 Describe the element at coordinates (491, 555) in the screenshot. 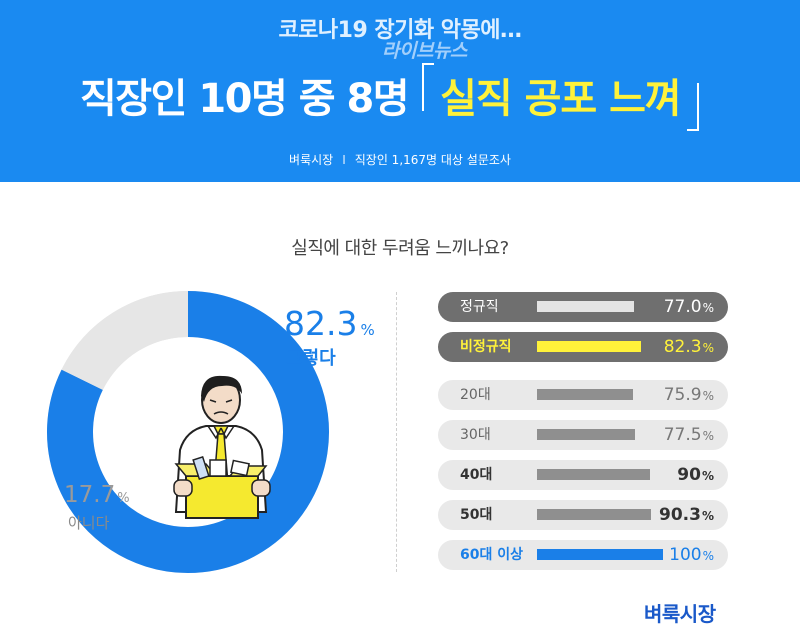

I see `bar-label: 60대 이상` at that location.